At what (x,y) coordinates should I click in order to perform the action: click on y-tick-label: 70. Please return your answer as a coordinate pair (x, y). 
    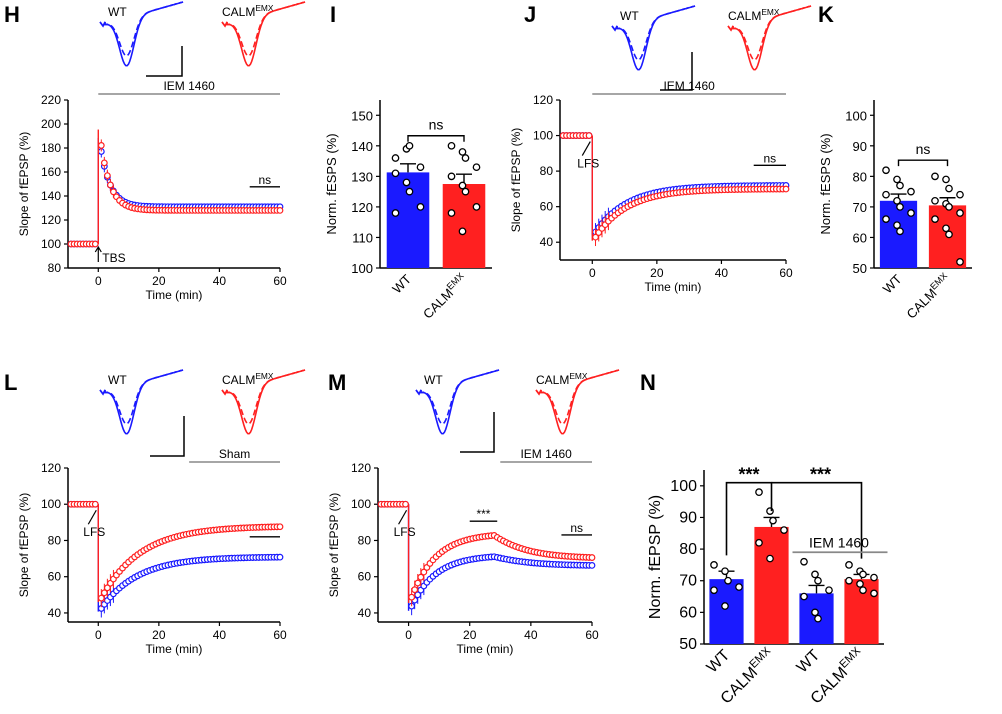
    Looking at the image, I should click on (860, 207).